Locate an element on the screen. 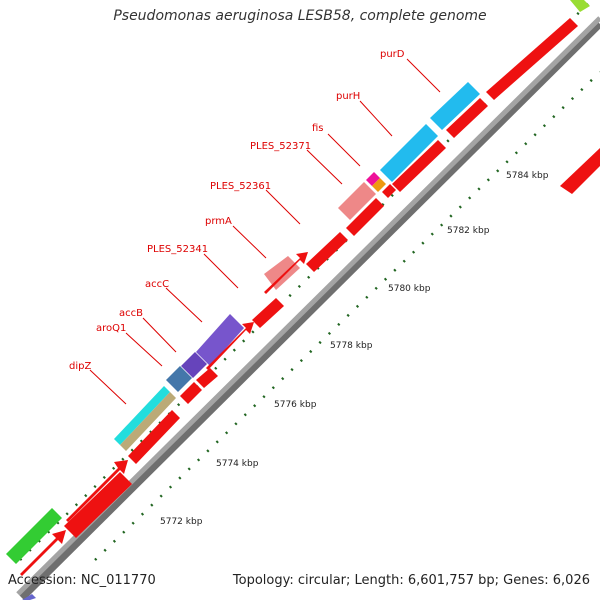 This screenshot has width=600, height=600. gene-green-top is located at coordinates (580, 6).